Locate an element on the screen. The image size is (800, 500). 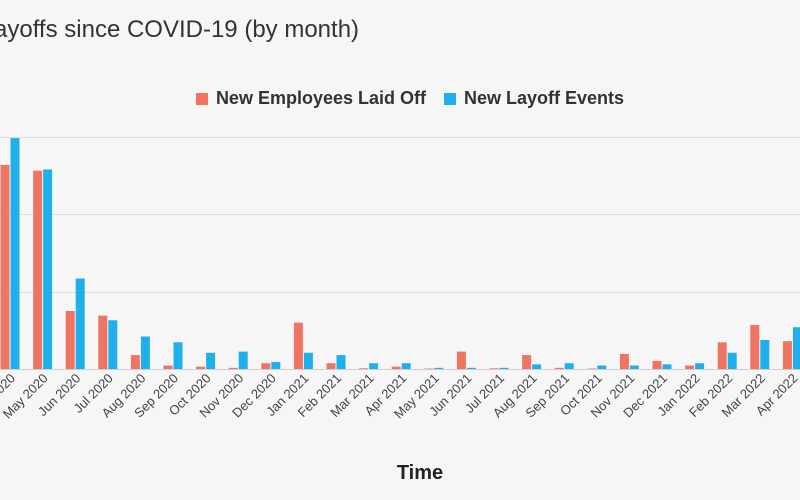
chart-legend: New Employees Laid Off New Layoff Events is located at coordinates (400, 98).